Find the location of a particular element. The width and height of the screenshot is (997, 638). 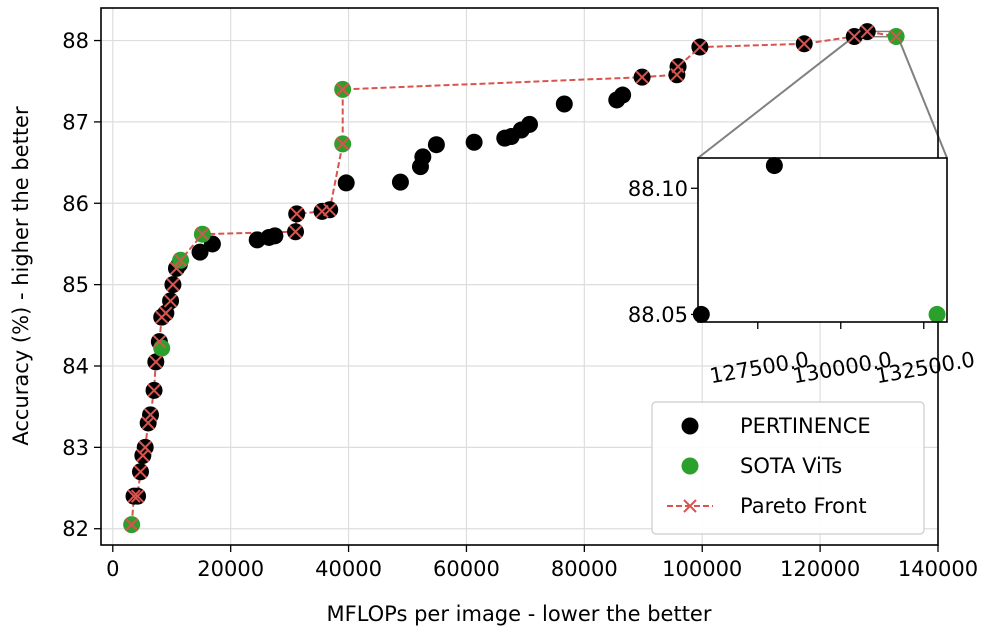

zoom-connector-left is located at coordinates (776, 97).